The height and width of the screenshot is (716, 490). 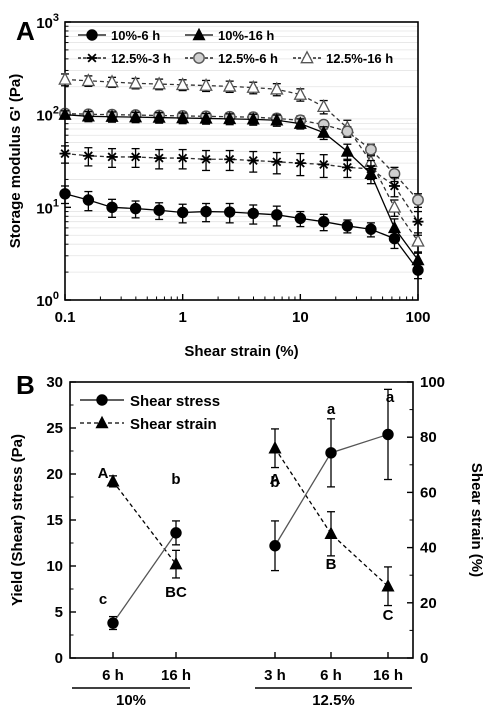 What do you see at coordinates (331, 564) in the screenshot?
I see `strain-significance-letter: B` at bounding box center [331, 564].